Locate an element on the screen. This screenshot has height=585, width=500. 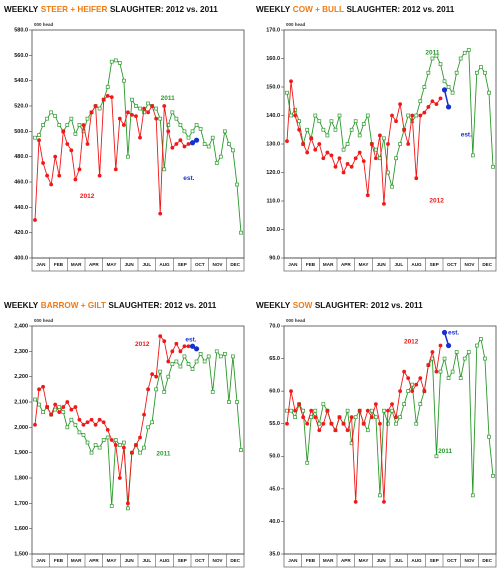
x-tick-label: MAY is located at coordinates (364, 264).